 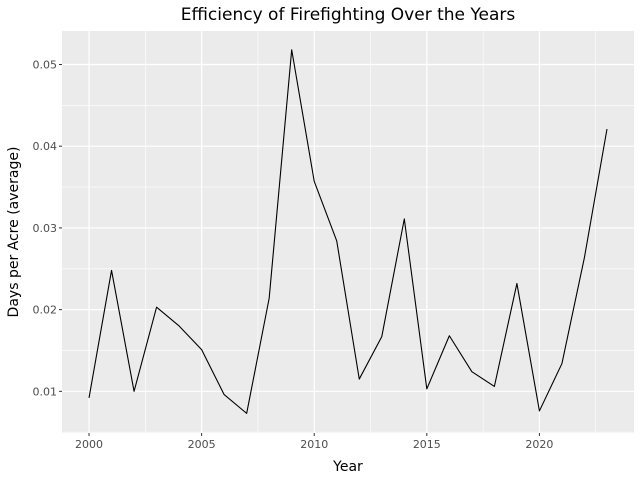 I want to click on x-tick-label: 2000, so click(x=89, y=444).